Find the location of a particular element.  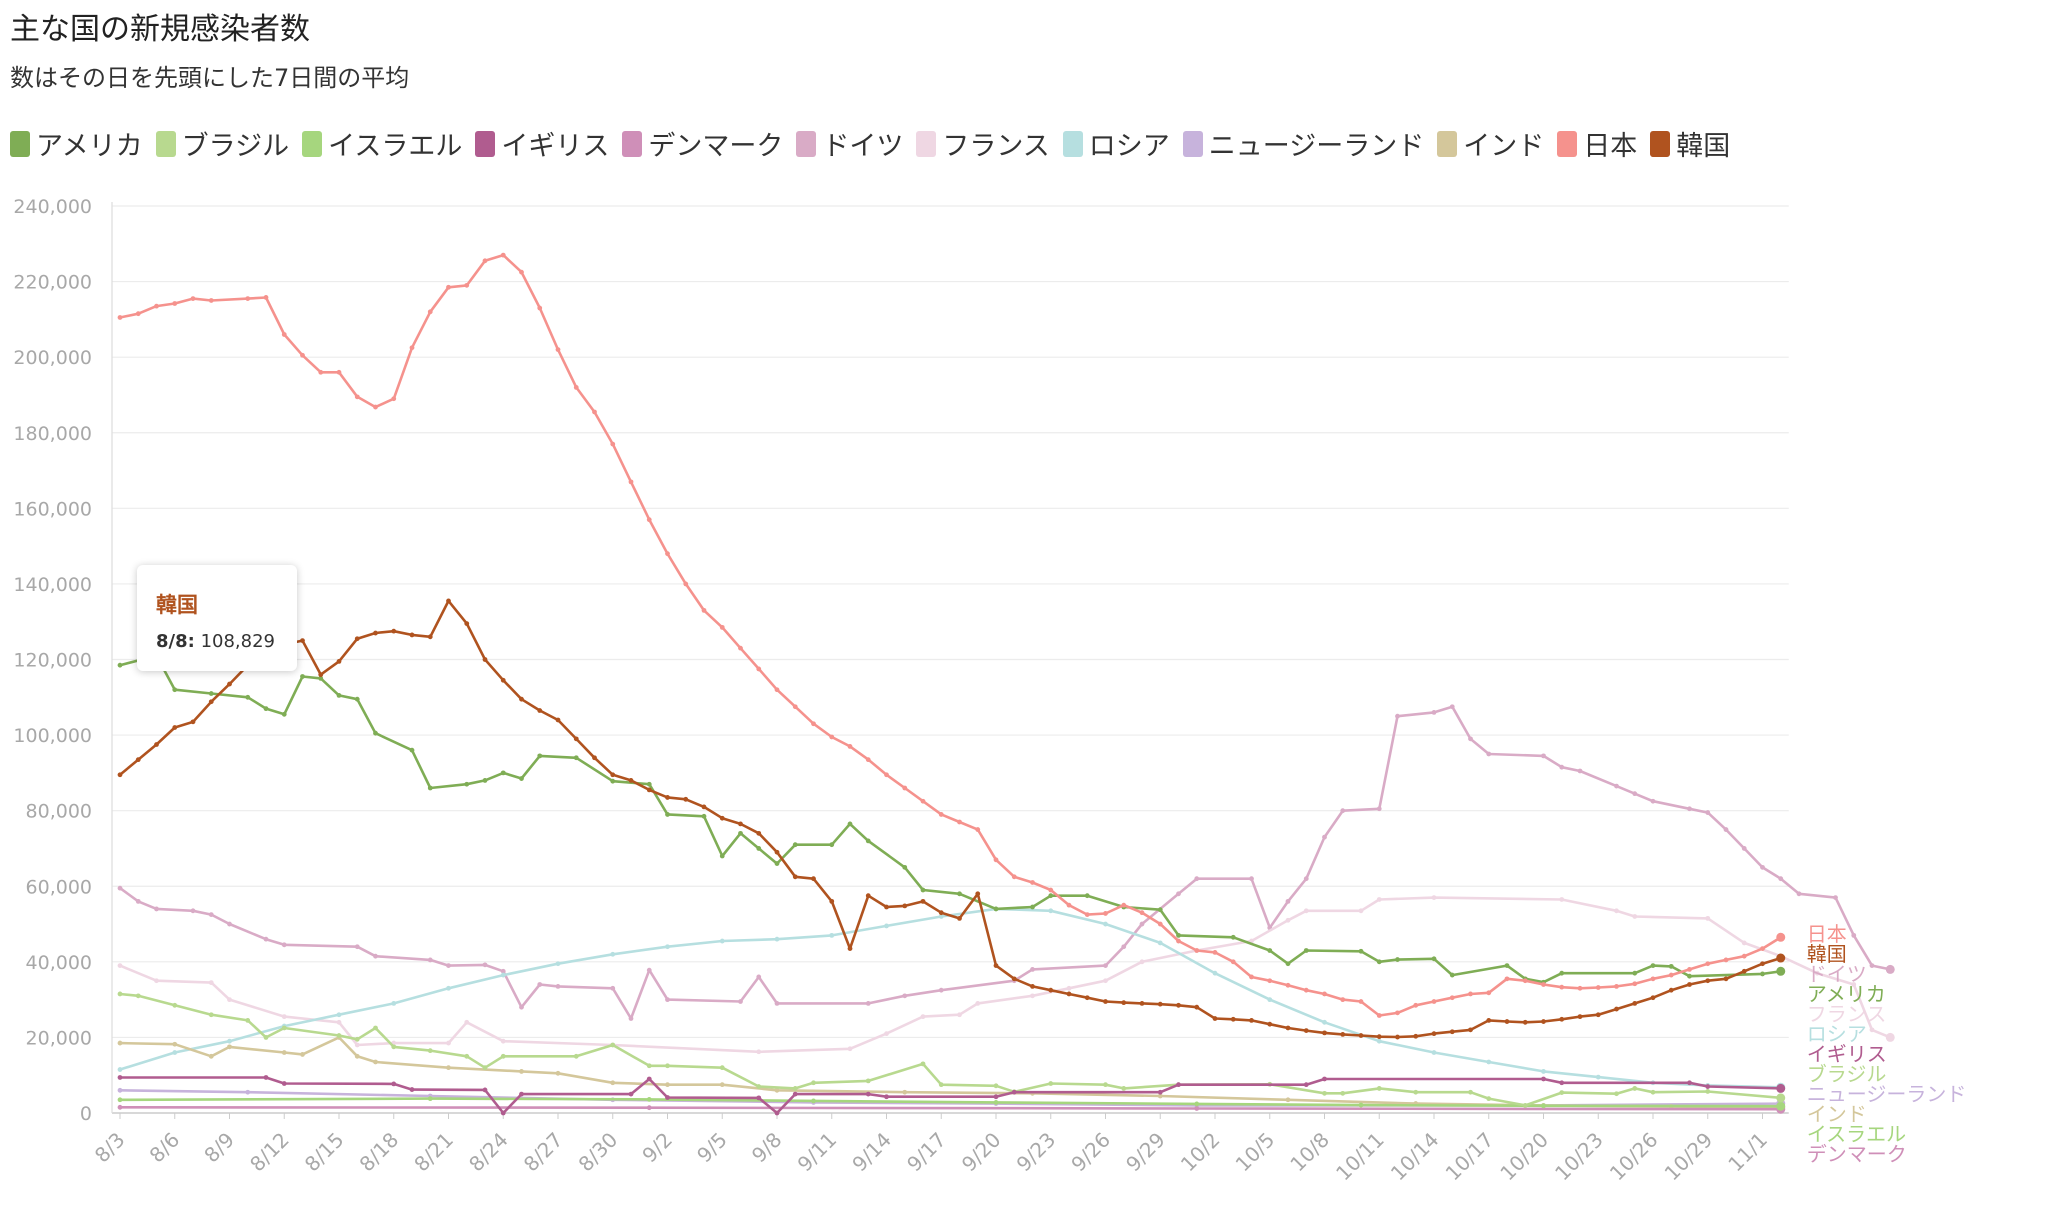

legend-label: 日本 is located at coordinates (1610, 146).